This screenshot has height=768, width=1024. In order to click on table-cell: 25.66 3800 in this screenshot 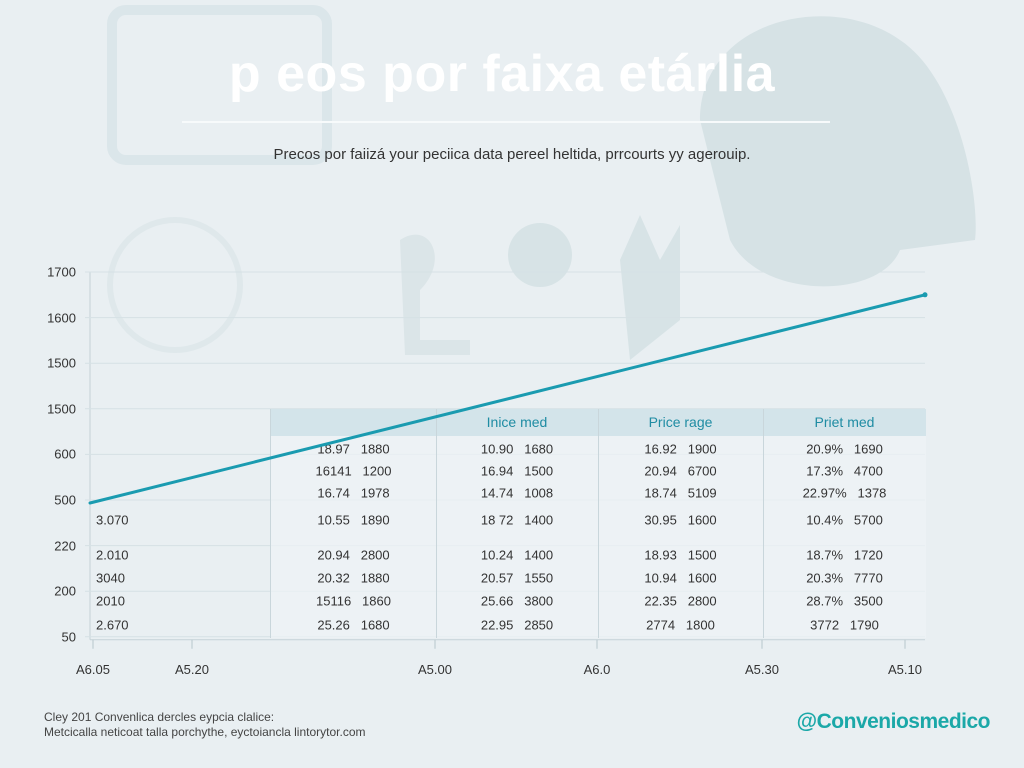, I will do `click(517, 601)`.